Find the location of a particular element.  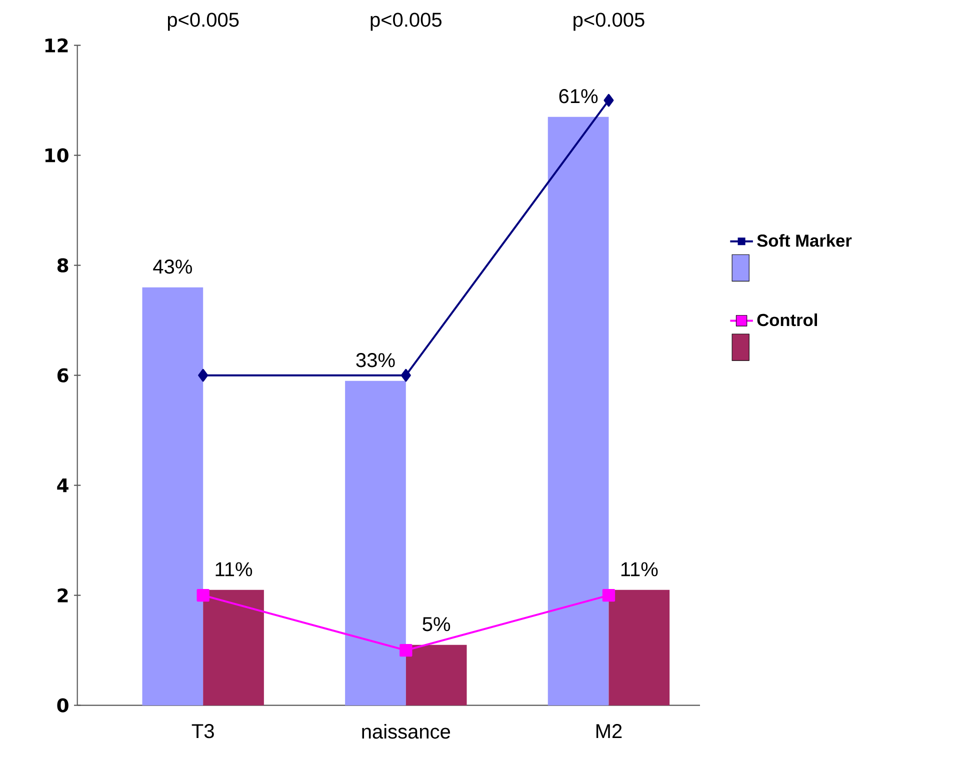

x-tick-label: naissance is located at coordinates (406, 731).